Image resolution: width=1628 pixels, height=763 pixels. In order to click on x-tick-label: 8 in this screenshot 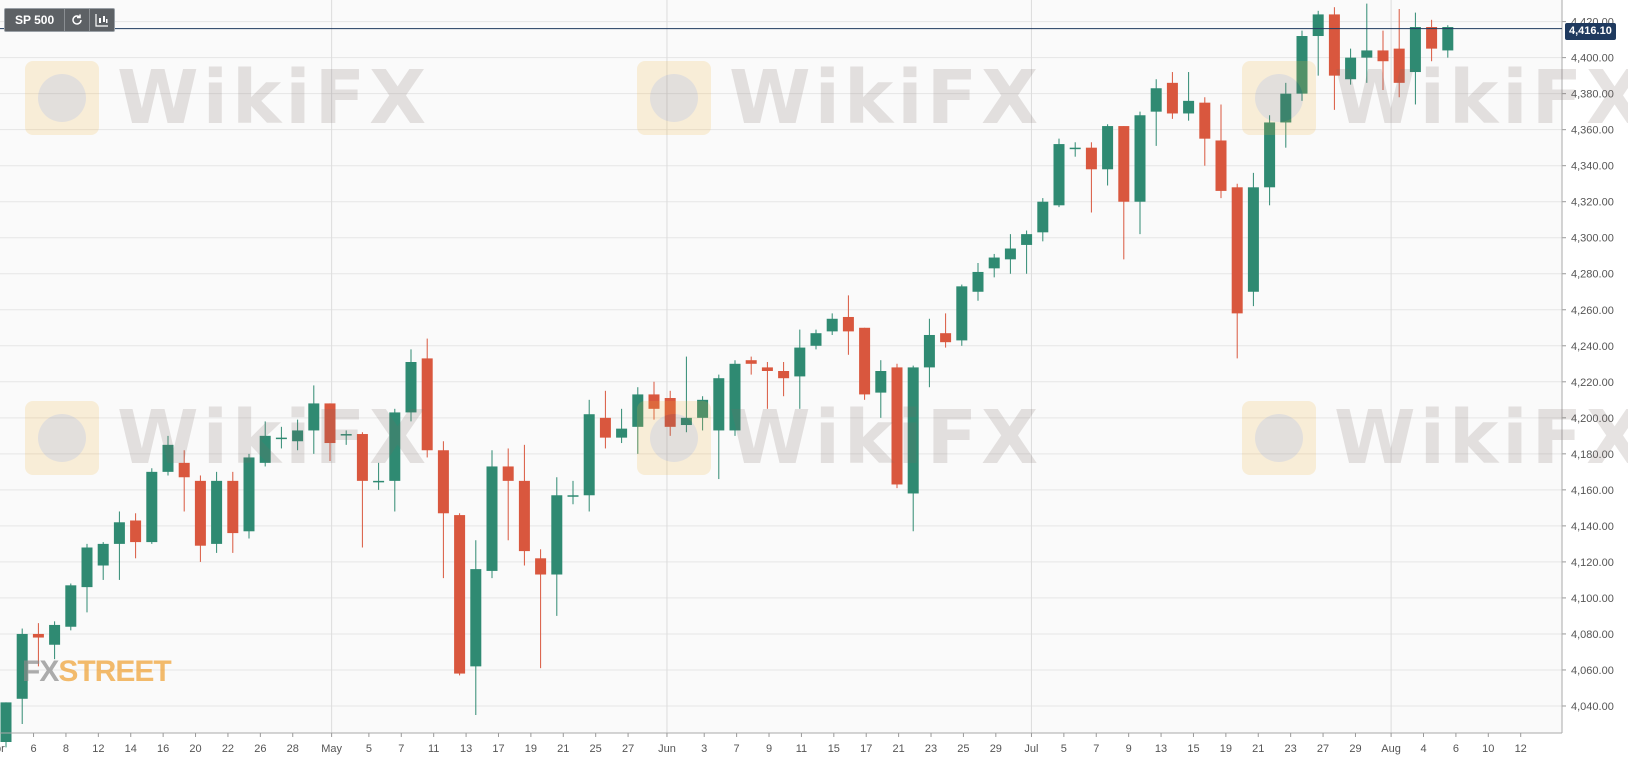, I will do `click(66, 749)`.